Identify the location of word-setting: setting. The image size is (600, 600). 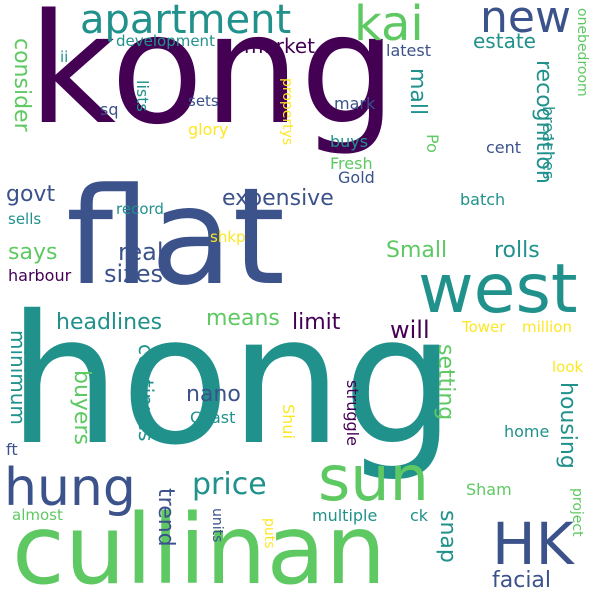
(445, 382).